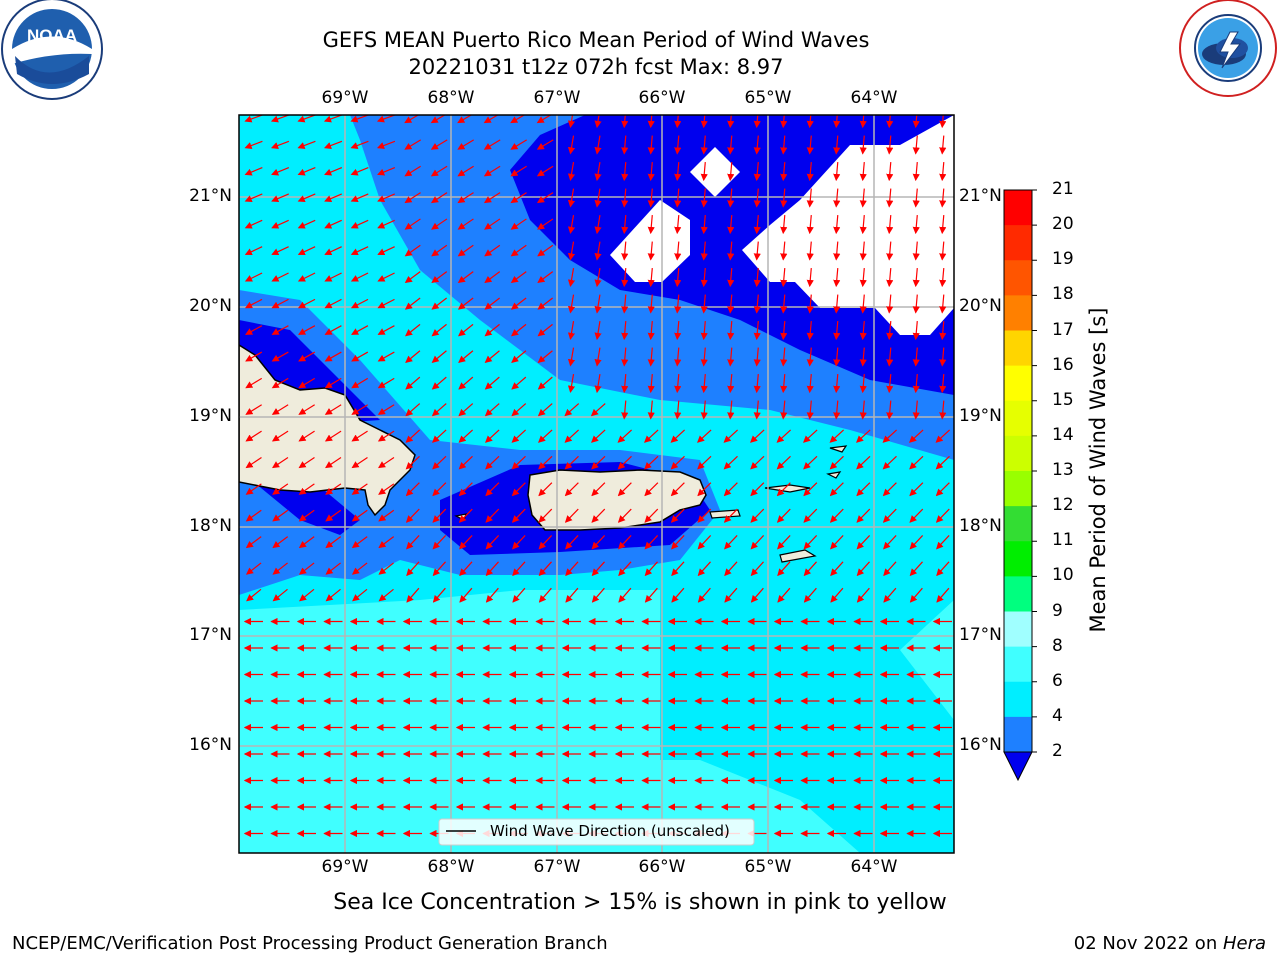 The height and width of the screenshot is (960, 1280). What do you see at coordinates (980, 745) in the screenshot?
I see `lat-label-right: 16°N` at bounding box center [980, 745].